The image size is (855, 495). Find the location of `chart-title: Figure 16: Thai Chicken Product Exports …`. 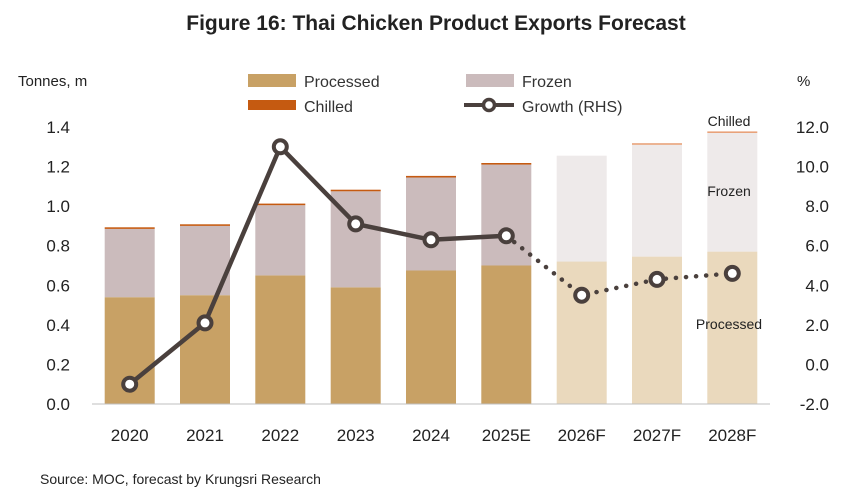

chart-title: Figure 16: Thai Chicken Product Exports … is located at coordinates (435, 23).